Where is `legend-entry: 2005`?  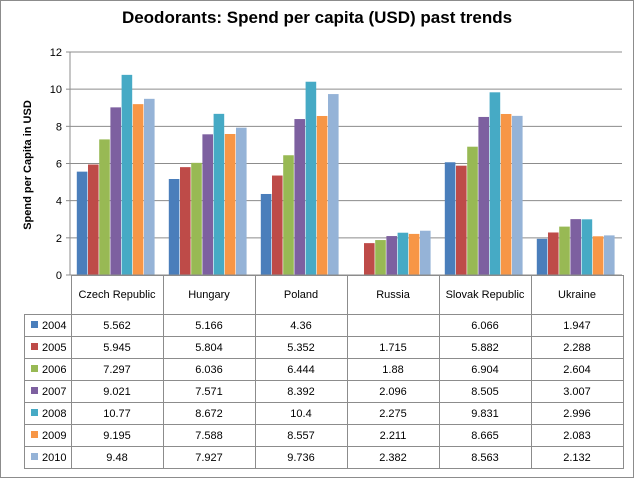 legend-entry: 2005 is located at coordinates (48, 347).